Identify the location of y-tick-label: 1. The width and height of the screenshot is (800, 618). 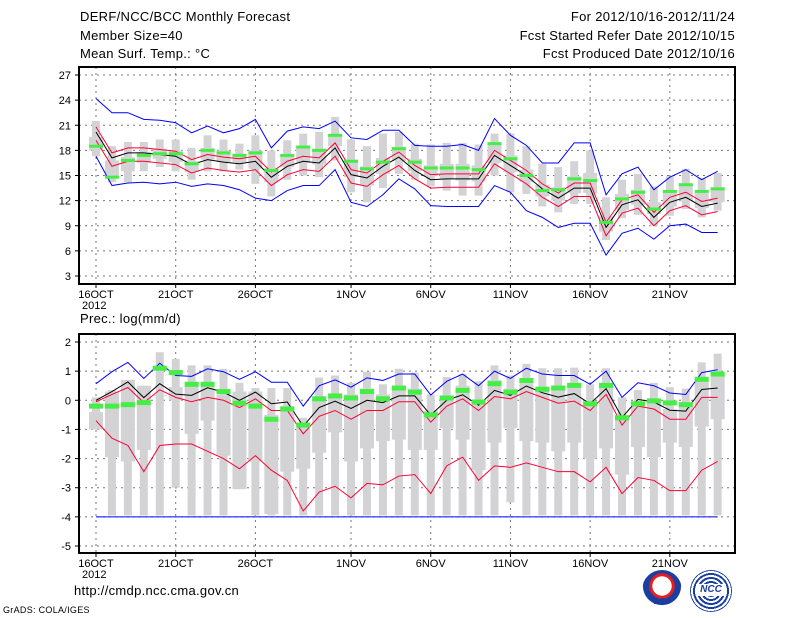
(68, 372).